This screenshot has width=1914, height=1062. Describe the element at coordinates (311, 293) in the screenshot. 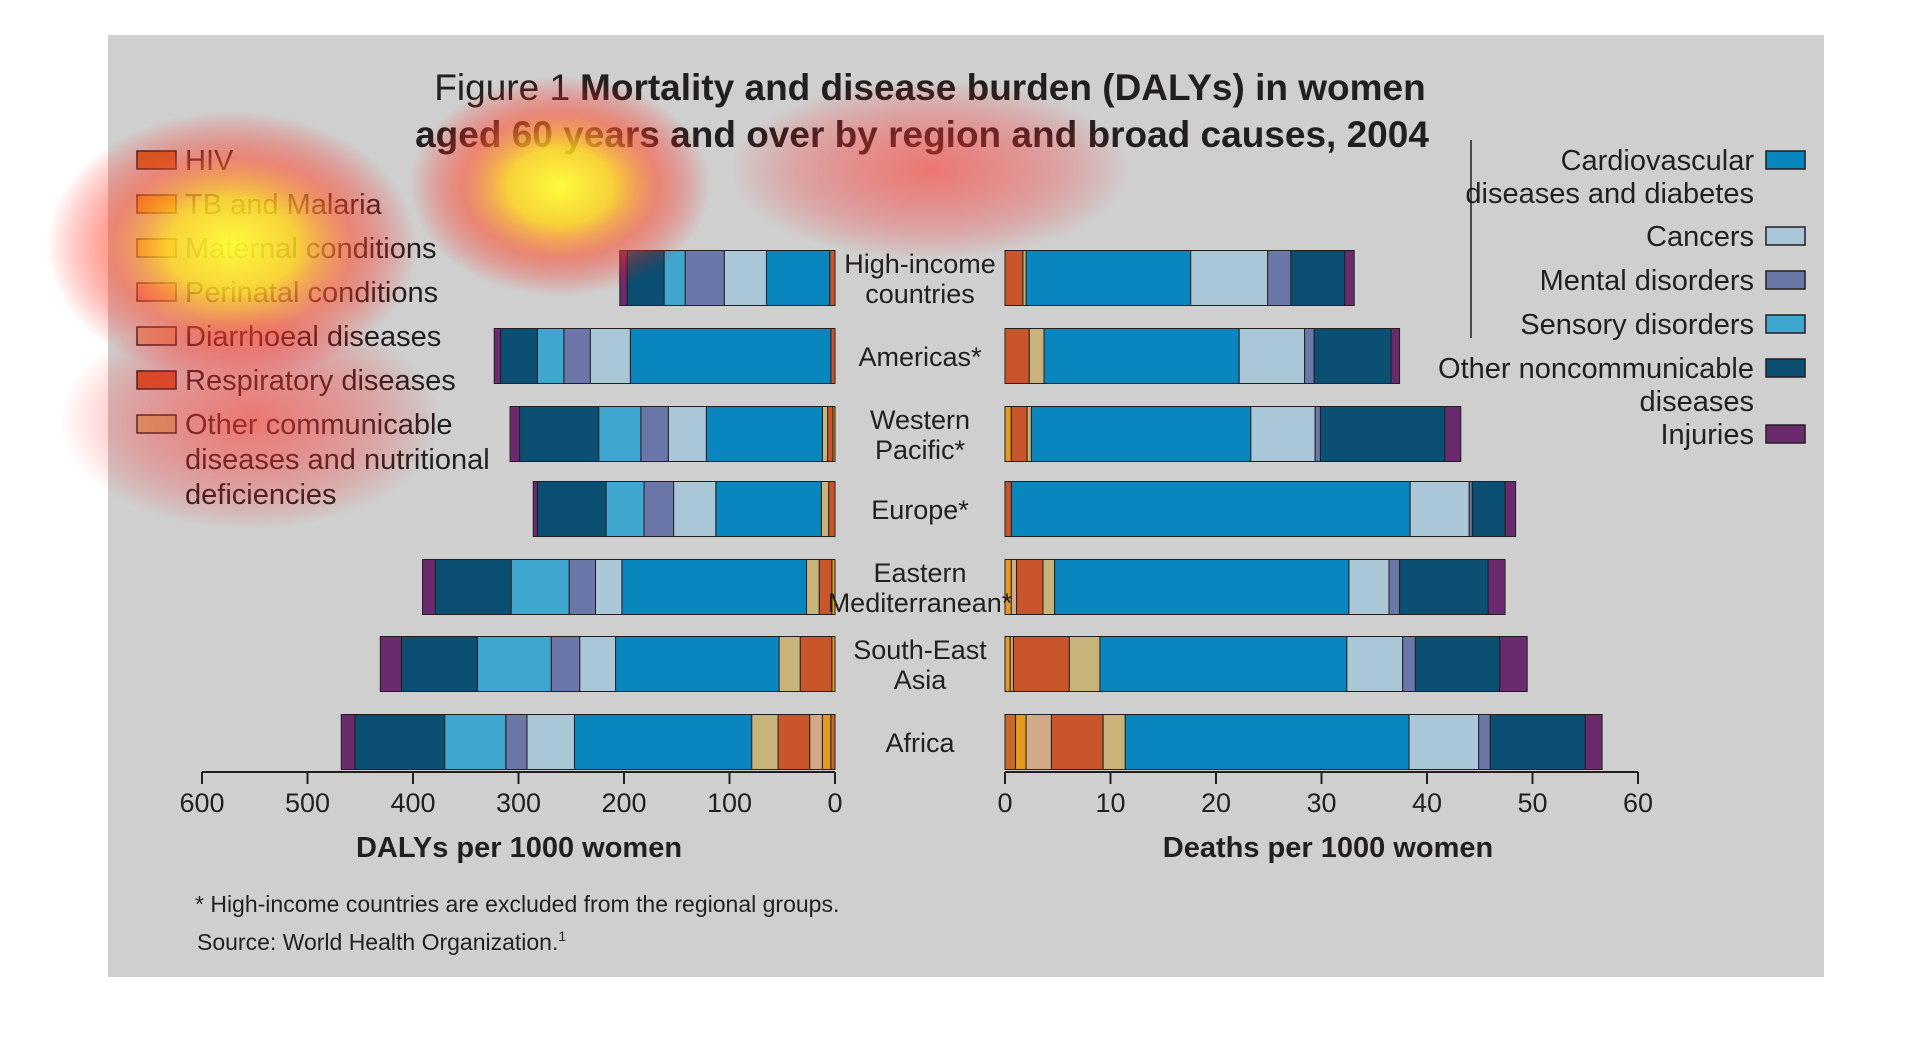

I see `legend-label-perinatal: Perinatal conditions` at that location.